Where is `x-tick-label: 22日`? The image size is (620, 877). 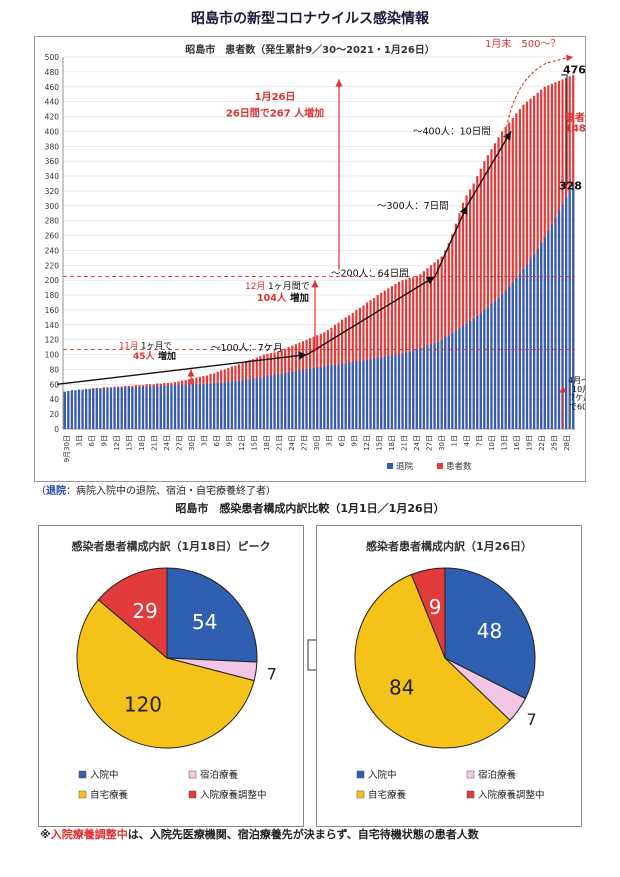
x-tick-label: 22日 is located at coordinates (542, 443).